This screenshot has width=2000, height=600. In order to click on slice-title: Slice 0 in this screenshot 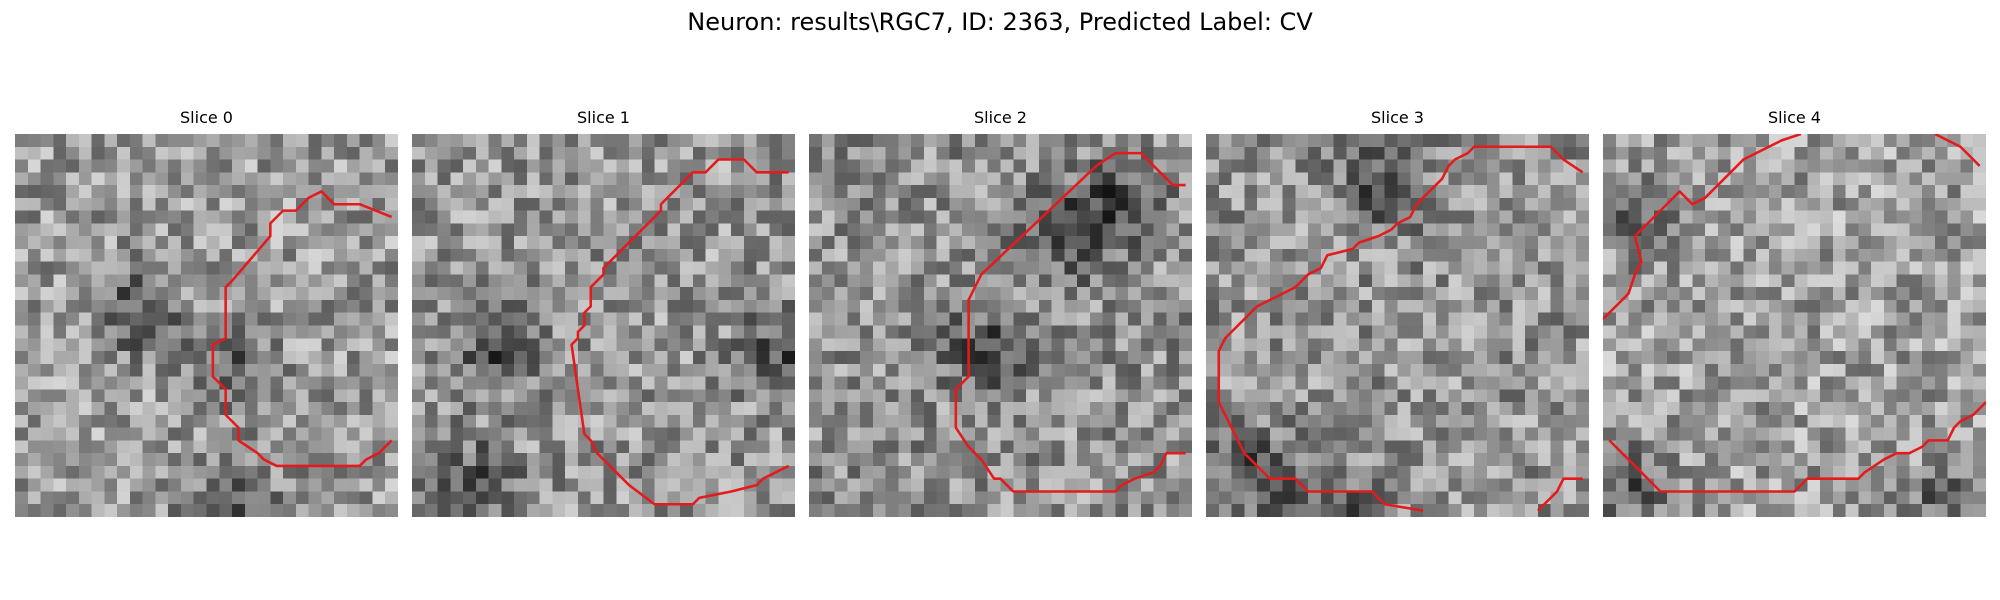, I will do `click(206, 117)`.